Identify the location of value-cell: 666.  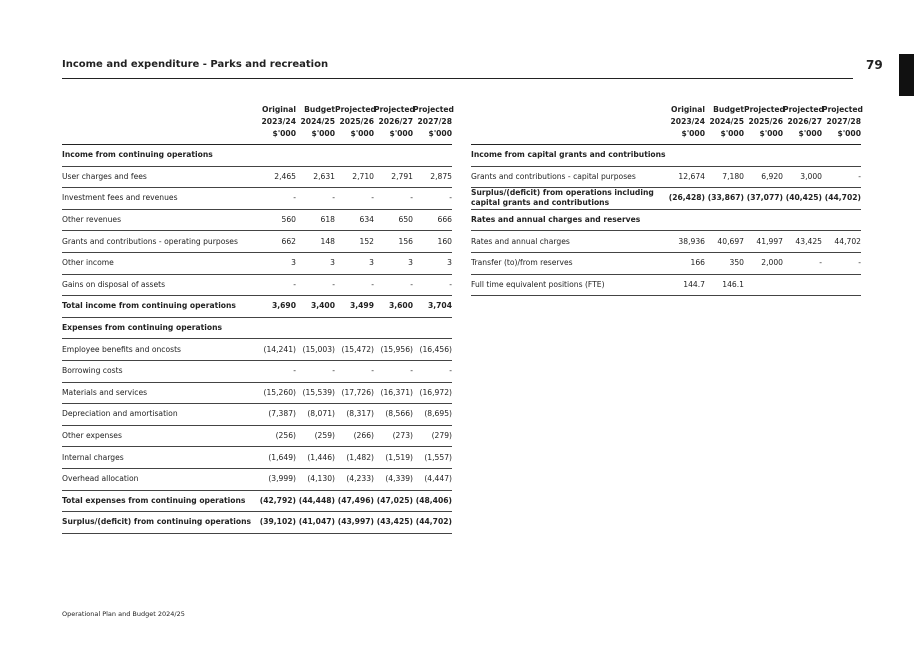
(432, 220).